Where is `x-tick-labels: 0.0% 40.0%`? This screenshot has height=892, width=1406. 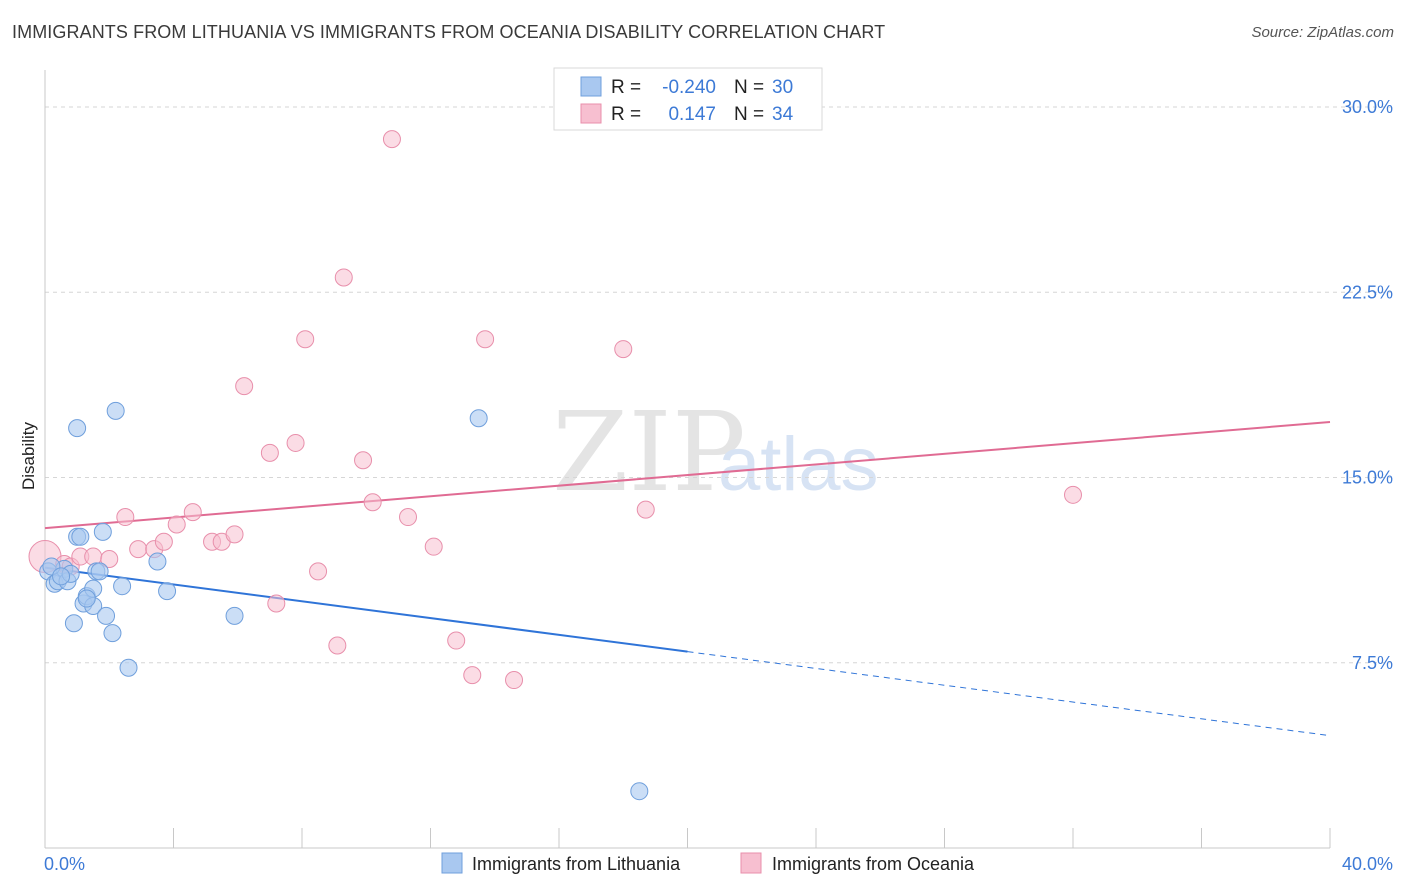
x-tick-labels: 0.0% 40.0% is located at coordinates (718, 864).